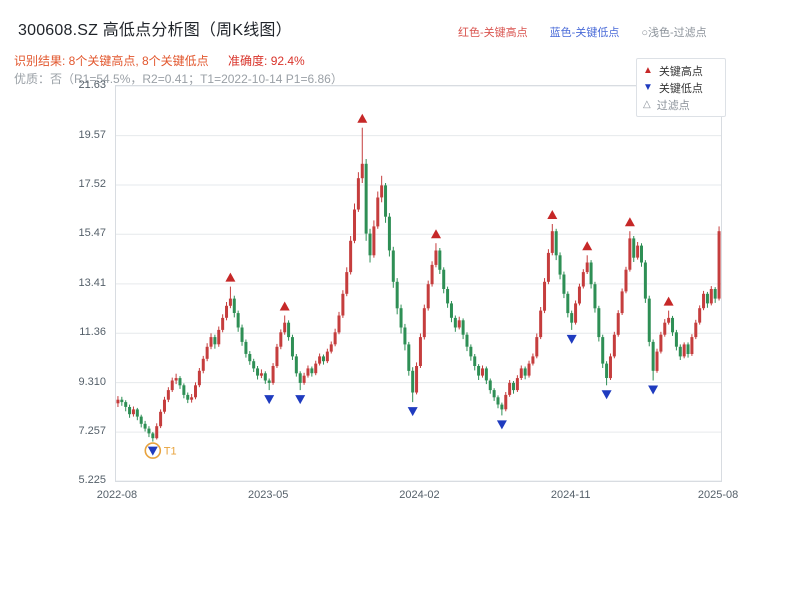  Describe the element at coordinates (170, 452) in the screenshot. I see `t1-label: T1` at that location.